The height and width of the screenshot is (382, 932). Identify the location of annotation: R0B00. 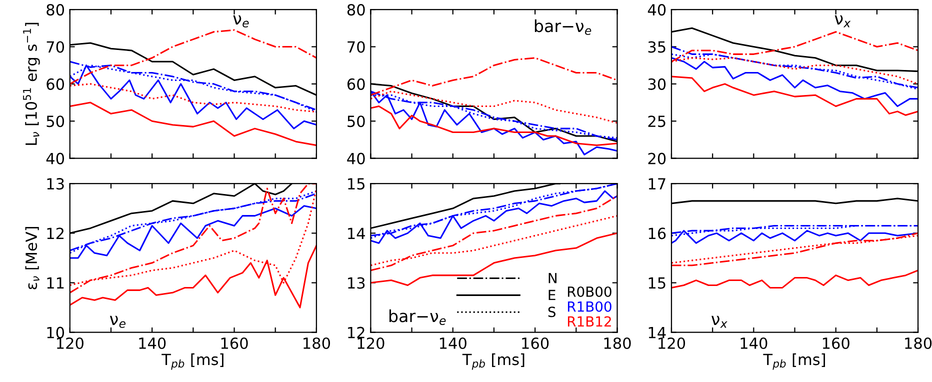
(590, 291).